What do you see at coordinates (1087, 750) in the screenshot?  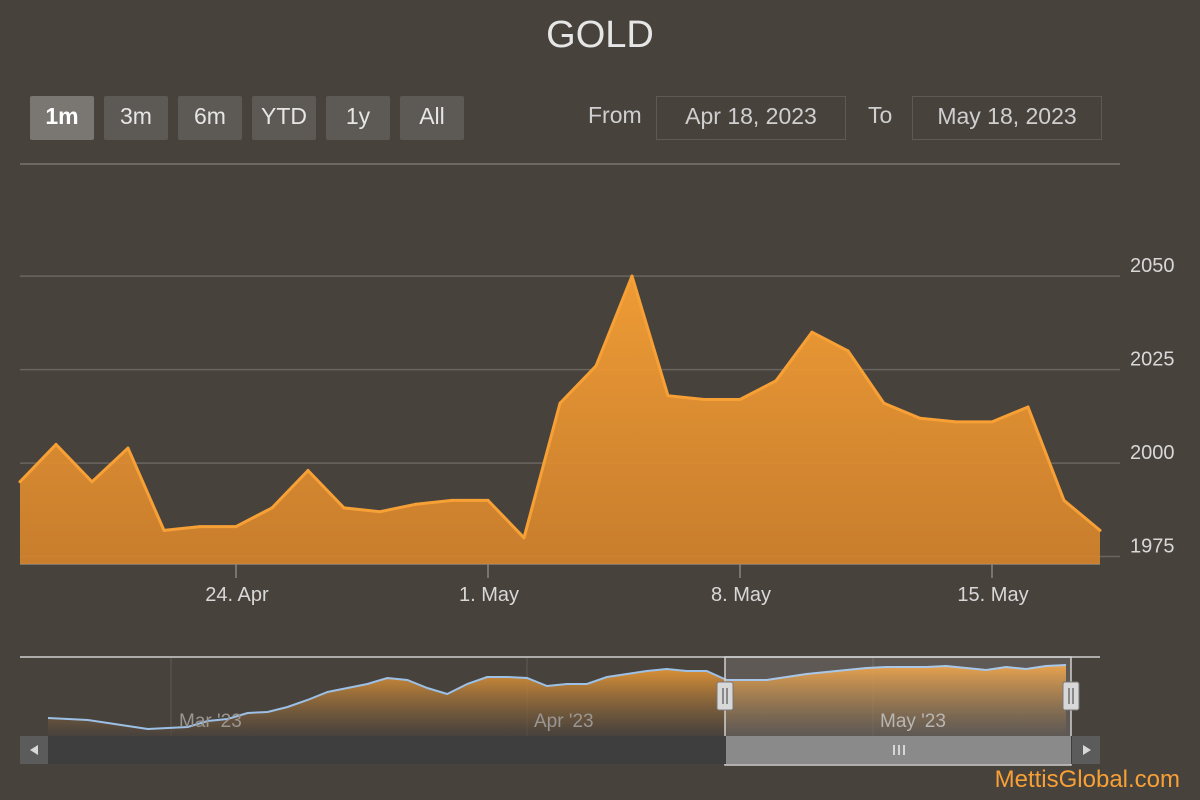 I see `scroll-right-arrow-icon` at bounding box center [1087, 750].